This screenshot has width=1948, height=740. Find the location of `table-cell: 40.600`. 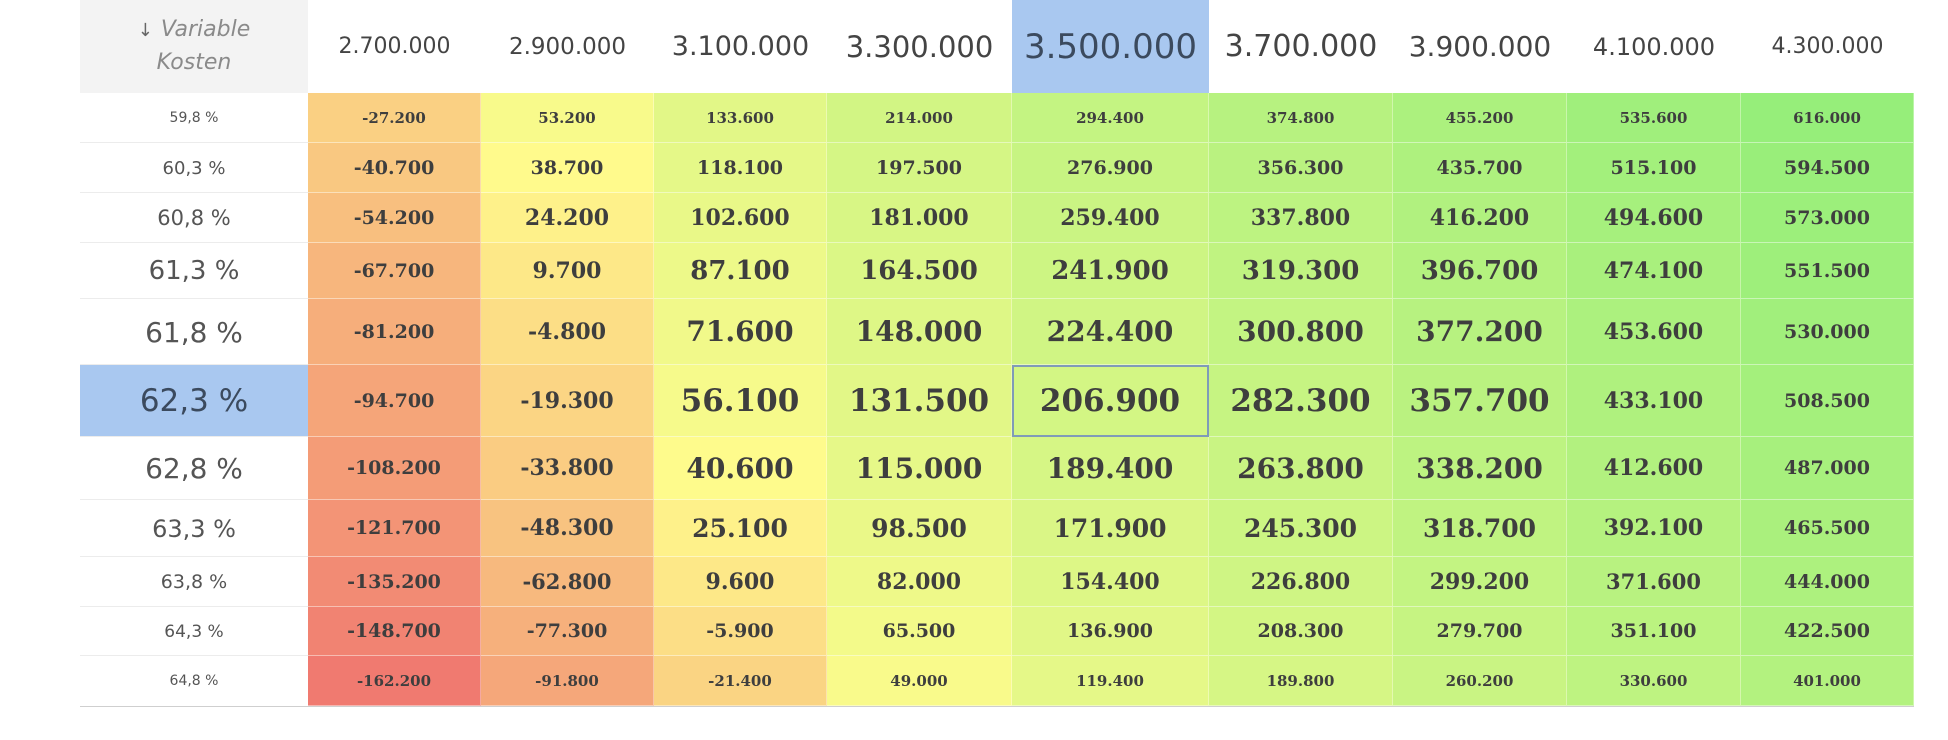

table-cell: 40.600 is located at coordinates (740, 468).